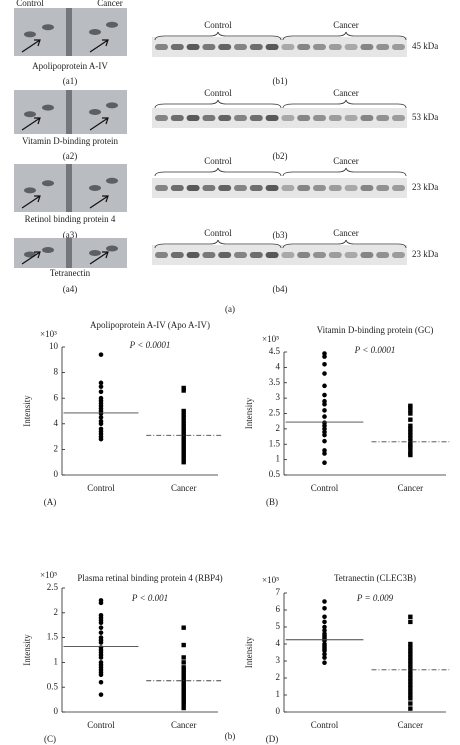 The width and height of the screenshot is (460, 745). I want to click on panel-label: (b1), so click(280, 81).